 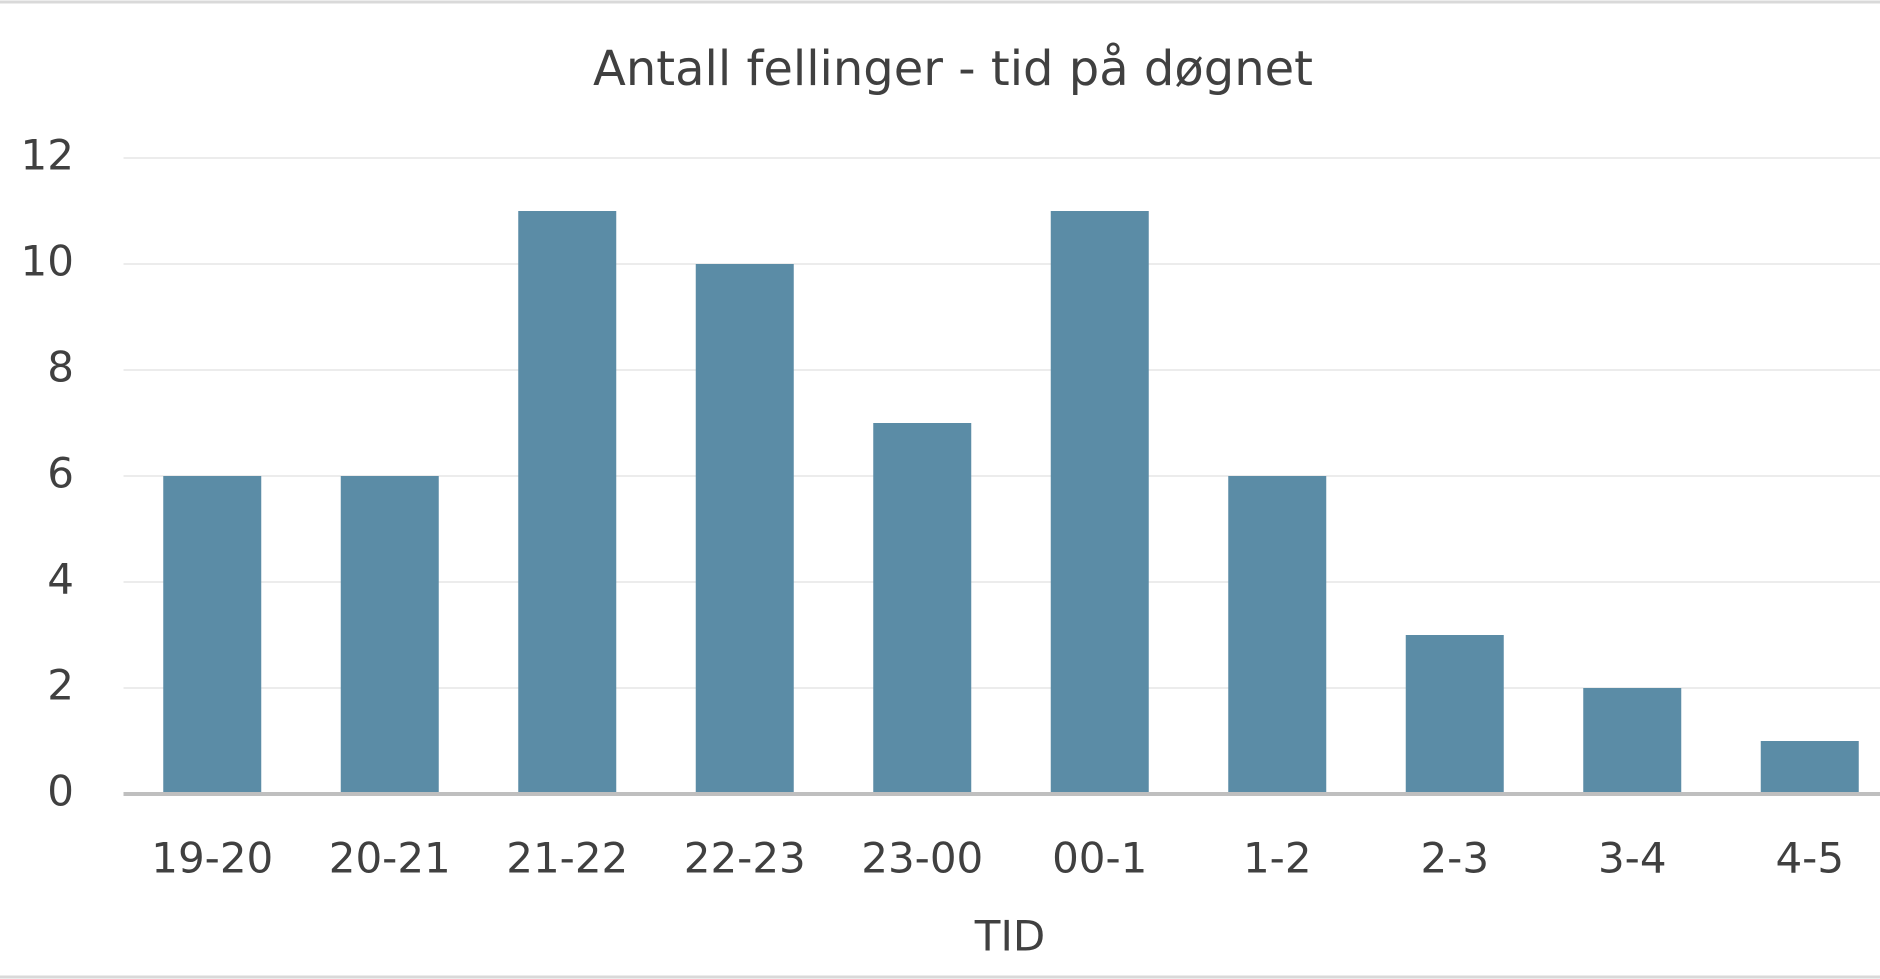 What do you see at coordinates (1277, 858) in the screenshot?
I see `x-tick-label: 1-2` at bounding box center [1277, 858].